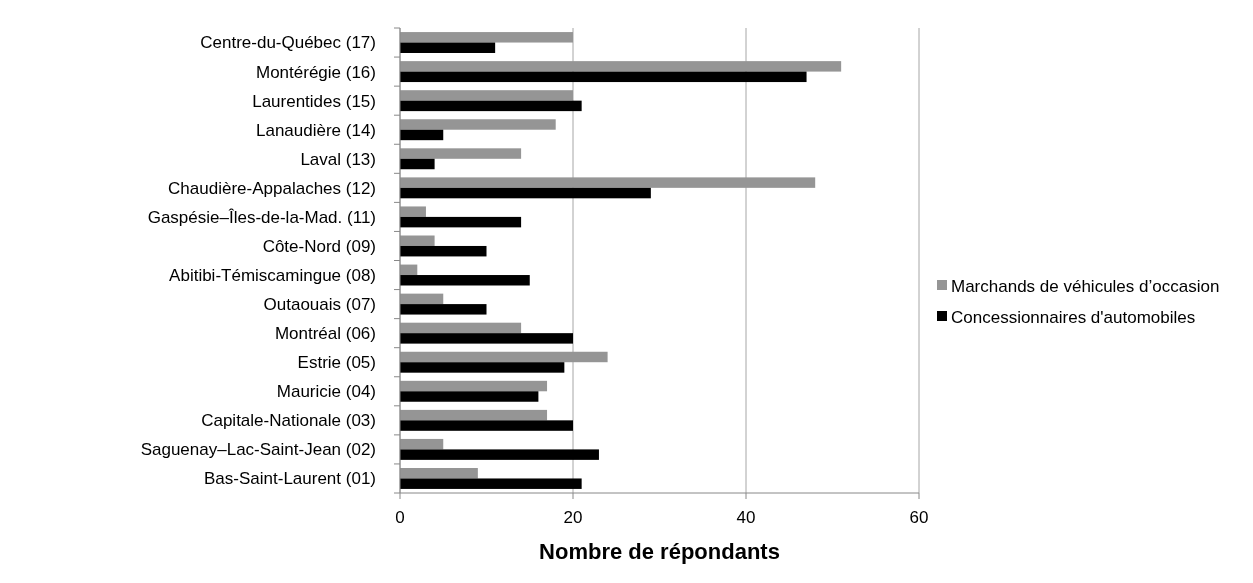 This screenshot has height=583, width=1253. Describe the element at coordinates (573, 517) in the screenshot. I see `x-tick-label: 20` at that location.